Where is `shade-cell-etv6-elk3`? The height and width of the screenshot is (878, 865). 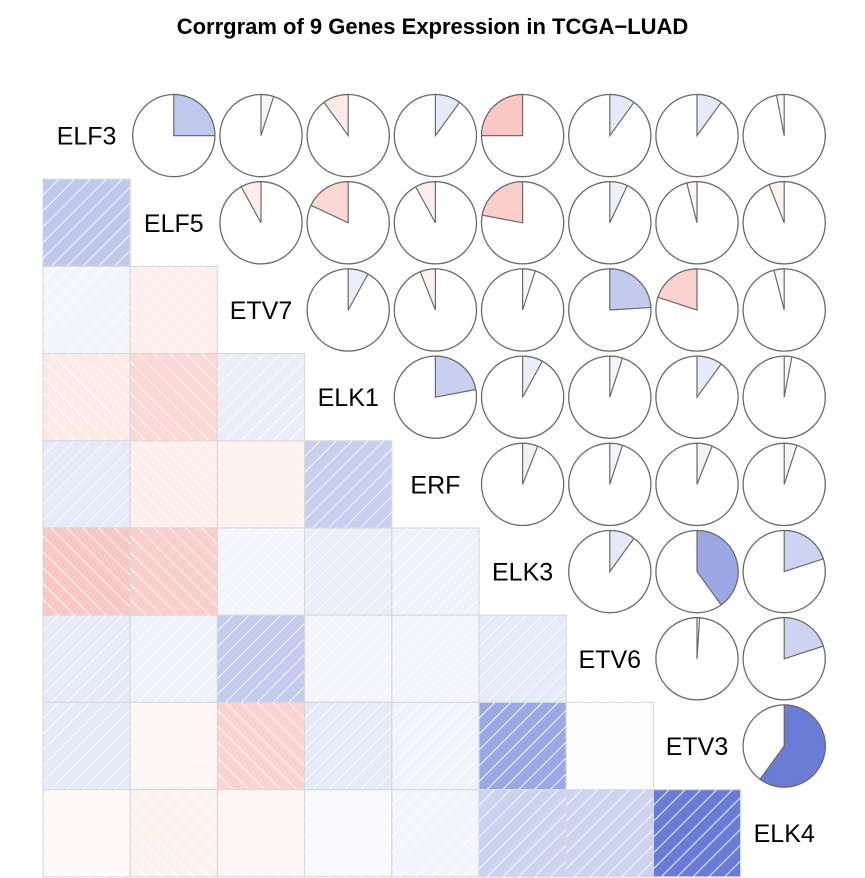 shade-cell-etv6-elk3 is located at coordinates (522, 659).